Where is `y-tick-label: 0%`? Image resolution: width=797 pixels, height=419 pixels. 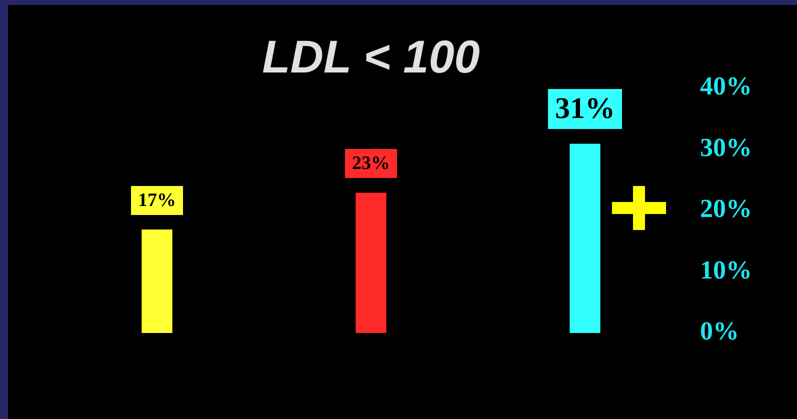
y-tick-label: 0% is located at coordinates (719, 331).